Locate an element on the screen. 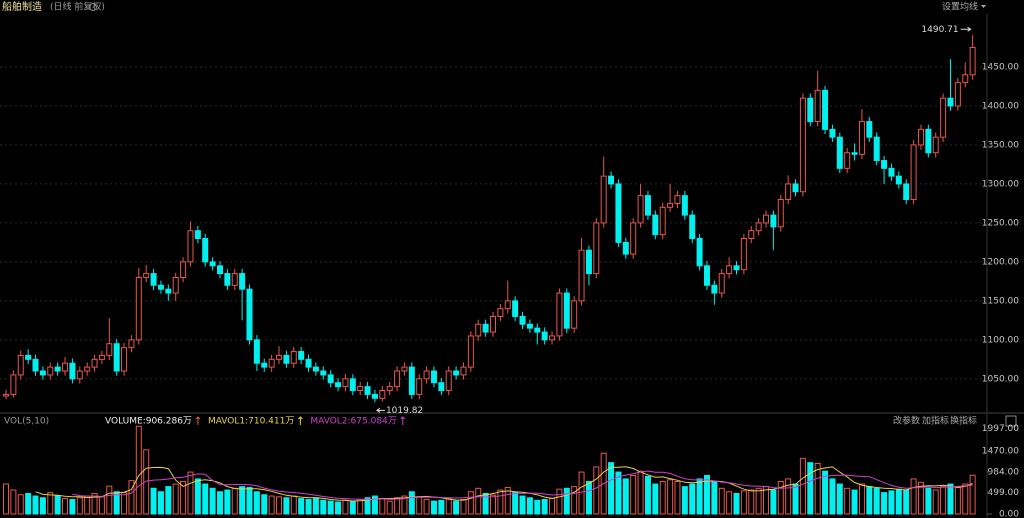 This screenshot has width=1024, height=518. low-label: 1019.82 is located at coordinates (404, 411).